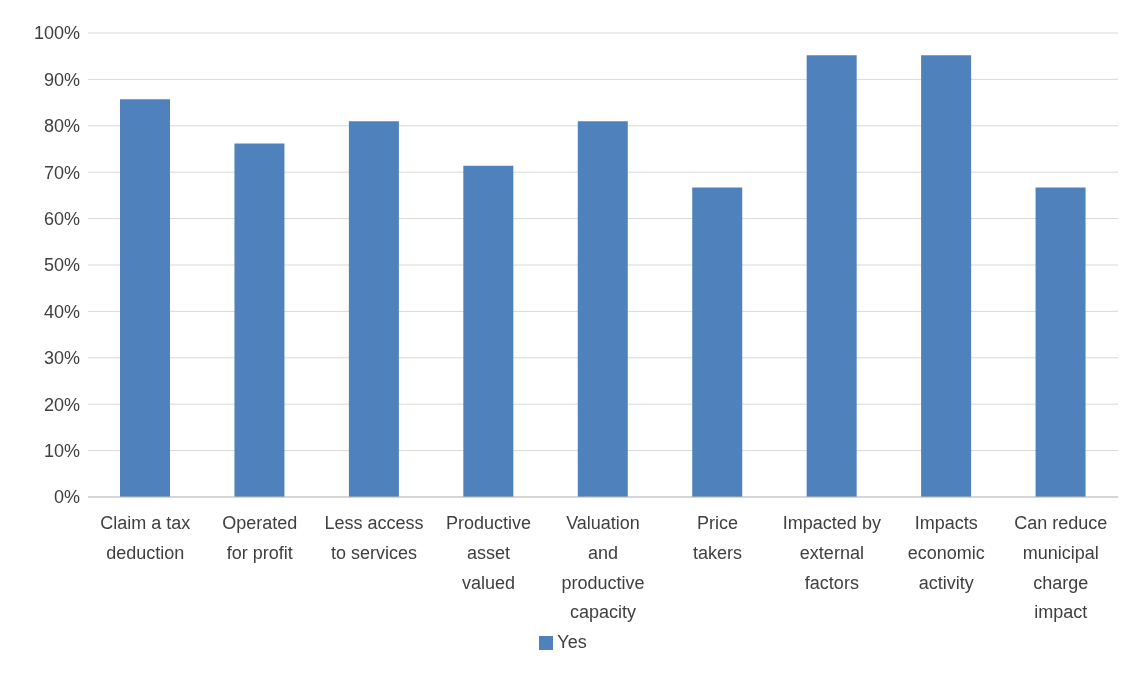  I want to click on y-tick-label: 70%, so click(61, 172).